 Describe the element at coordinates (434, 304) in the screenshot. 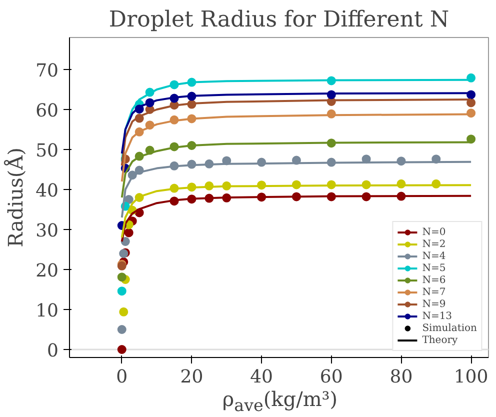

I see `legend-label: N=9` at that location.